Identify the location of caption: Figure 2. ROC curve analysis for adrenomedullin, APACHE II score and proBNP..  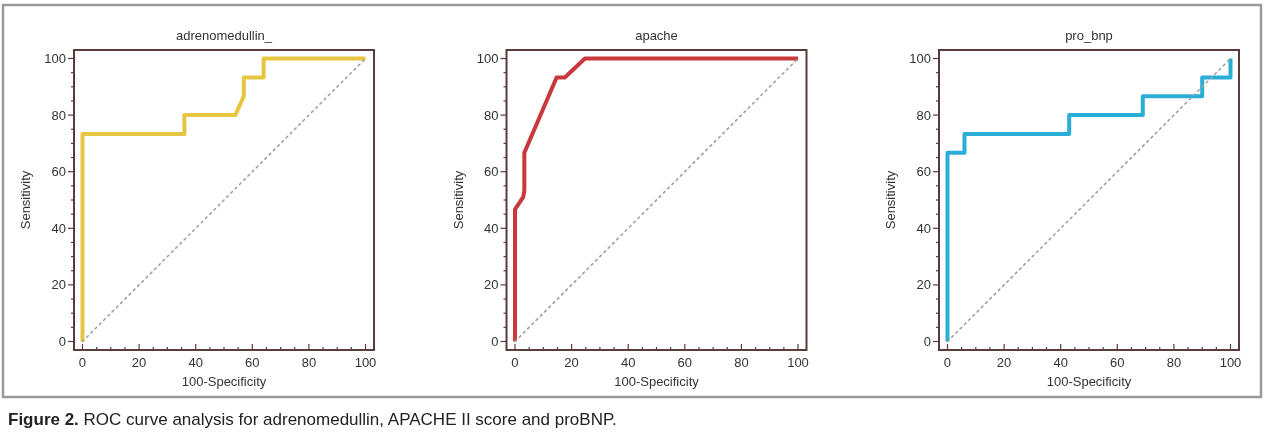
(312, 419).